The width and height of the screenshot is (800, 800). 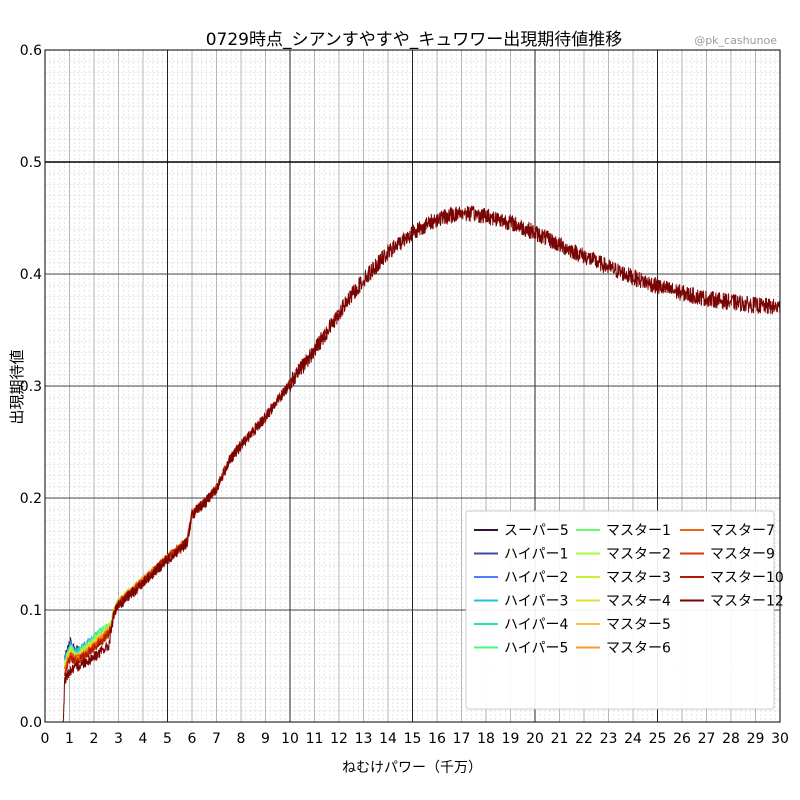 What do you see at coordinates (31, 499) in the screenshot?
I see `y-tick-label: 0.2` at bounding box center [31, 499].